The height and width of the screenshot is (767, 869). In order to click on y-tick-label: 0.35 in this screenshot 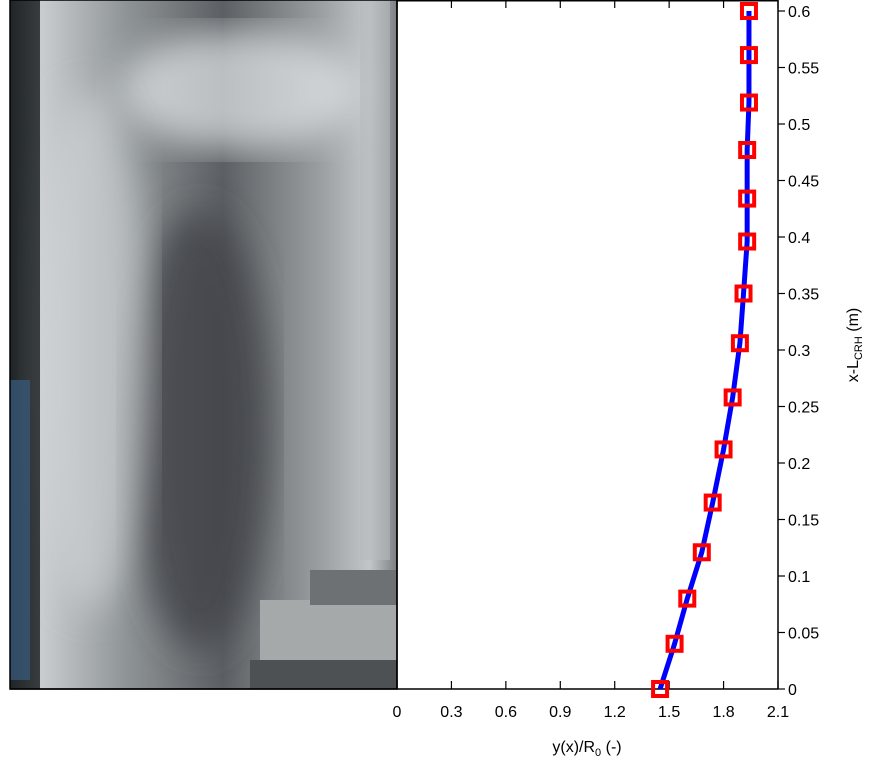, I will do `click(803, 295)`.